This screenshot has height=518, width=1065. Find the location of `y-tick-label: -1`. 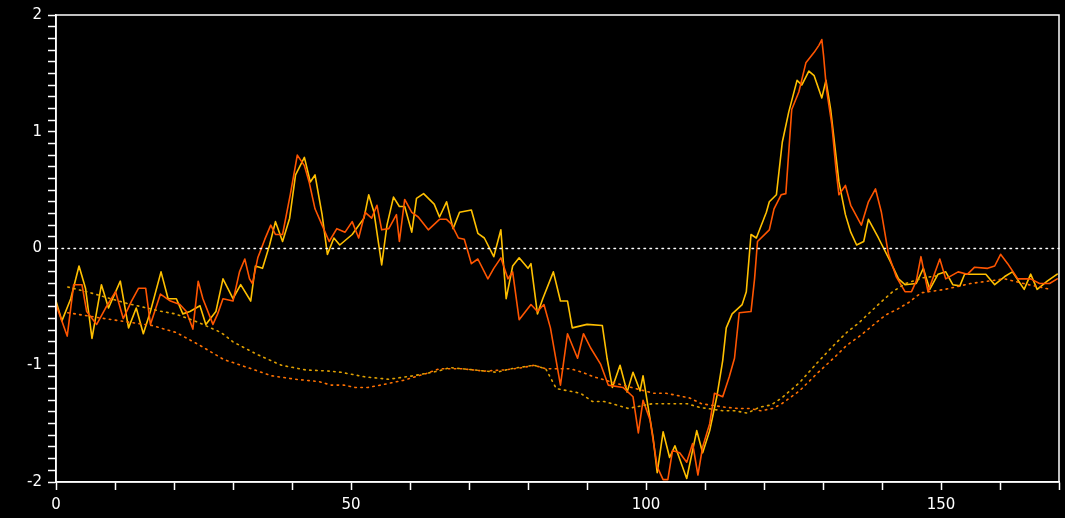

y-tick-label: -1 is located at coordinates (34, 364).